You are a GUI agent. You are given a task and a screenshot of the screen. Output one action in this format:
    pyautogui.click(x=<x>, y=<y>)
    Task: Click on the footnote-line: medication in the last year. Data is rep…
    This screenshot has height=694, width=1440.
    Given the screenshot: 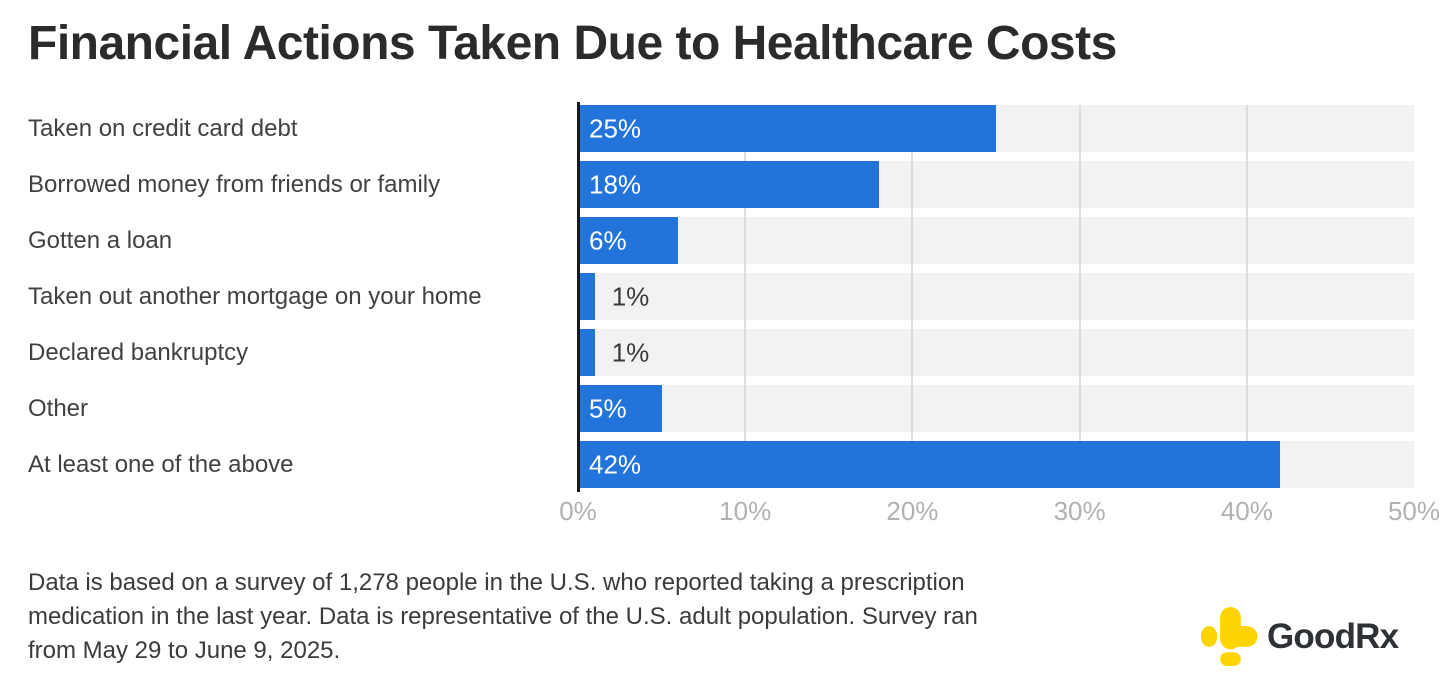 What is the action you would take?
    pyautogui.click(x=503, y=616)
    